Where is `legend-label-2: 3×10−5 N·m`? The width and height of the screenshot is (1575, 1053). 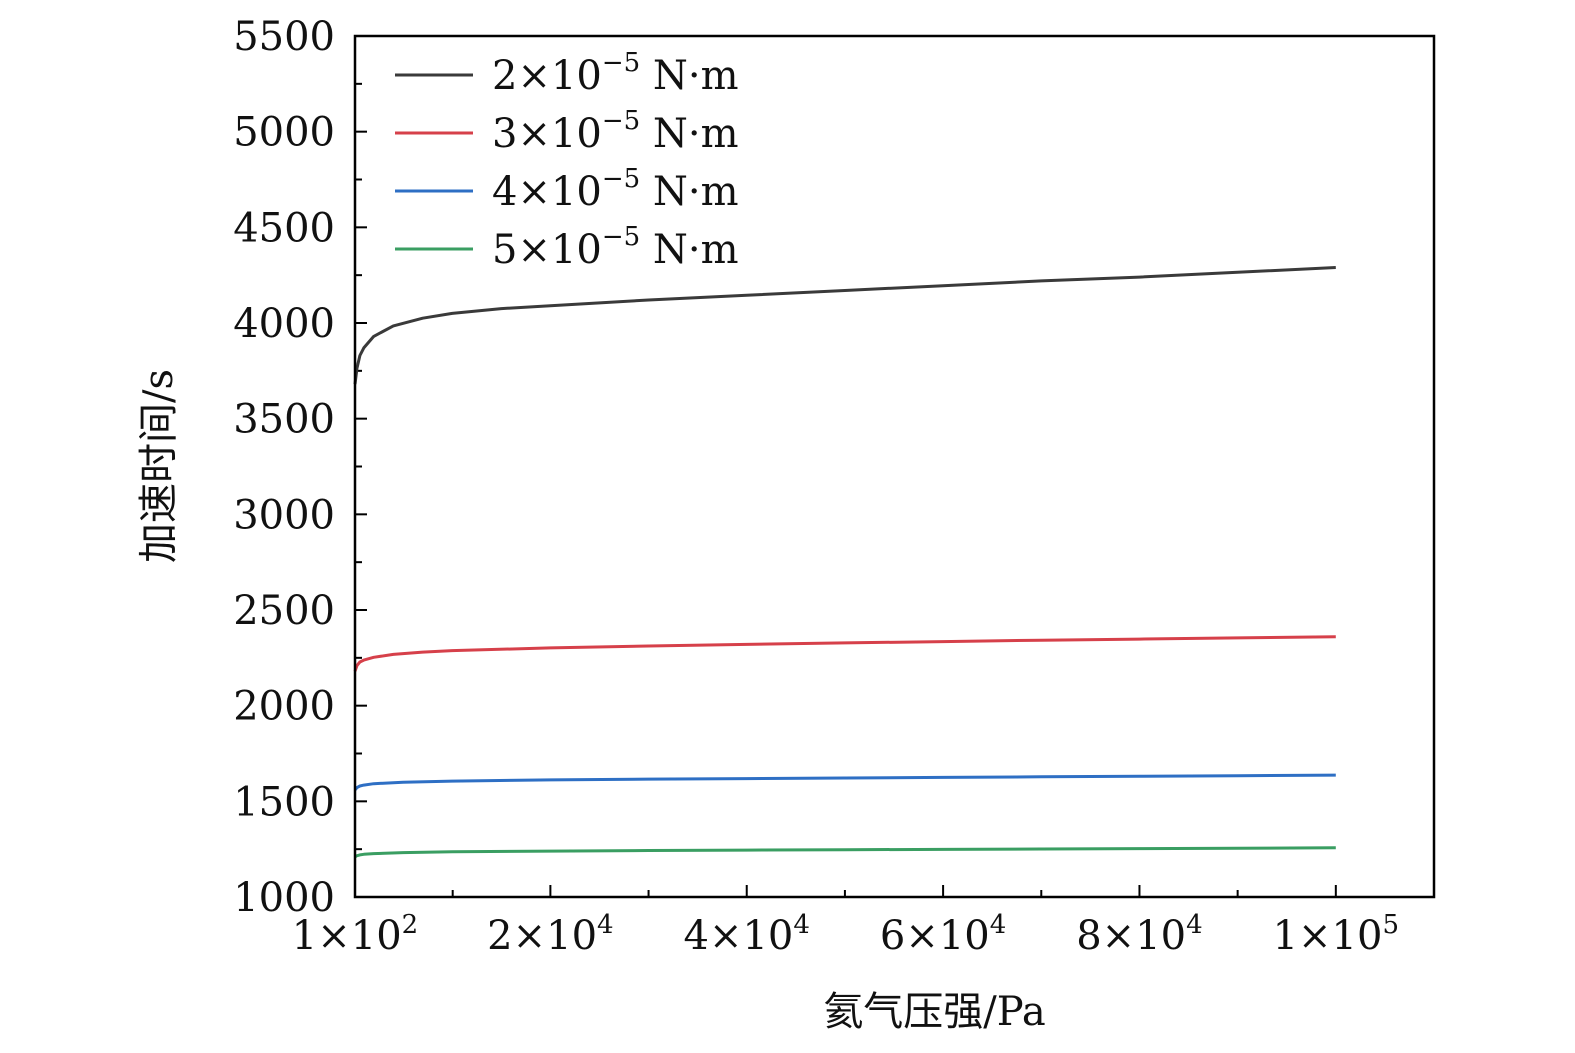
legend-label-2: 3×10−5 N·m is located at coordinates (615, 131).